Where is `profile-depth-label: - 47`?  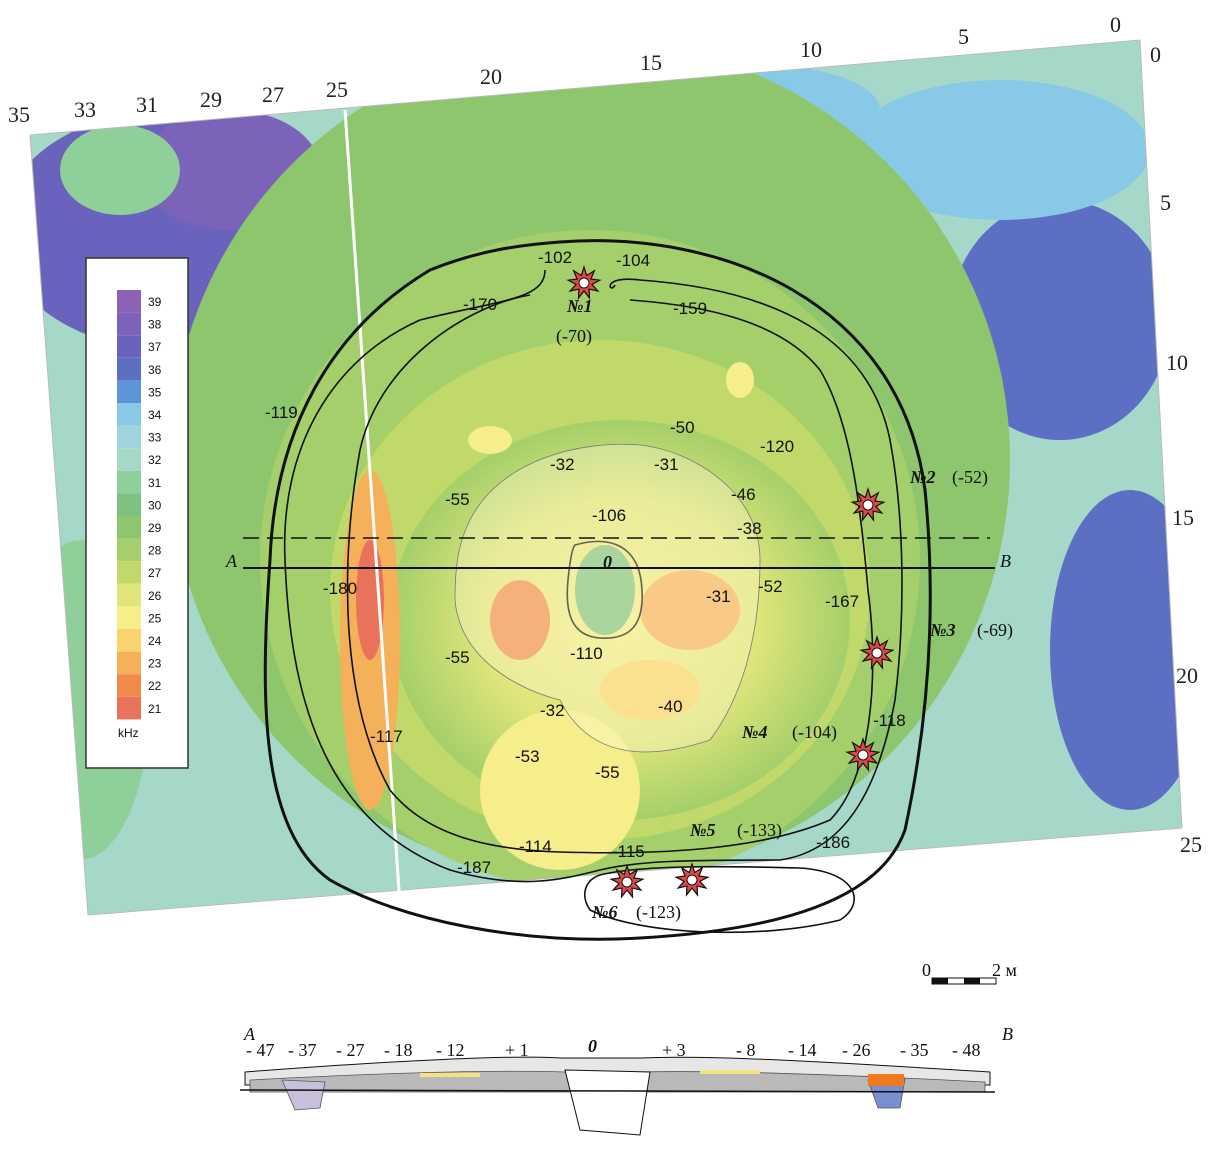 profile-depth-label: - 47 is located at coordinates (260, 1050).